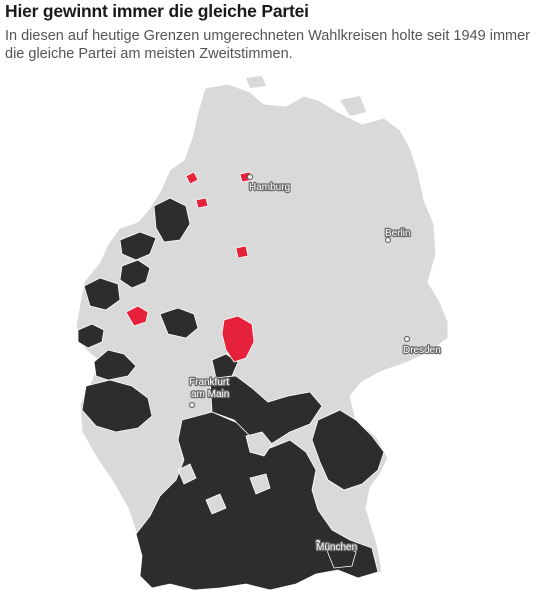  Describe the element at coordinates (216, 504) in the screenshot. I see `enclave-stuttgart` at that location.